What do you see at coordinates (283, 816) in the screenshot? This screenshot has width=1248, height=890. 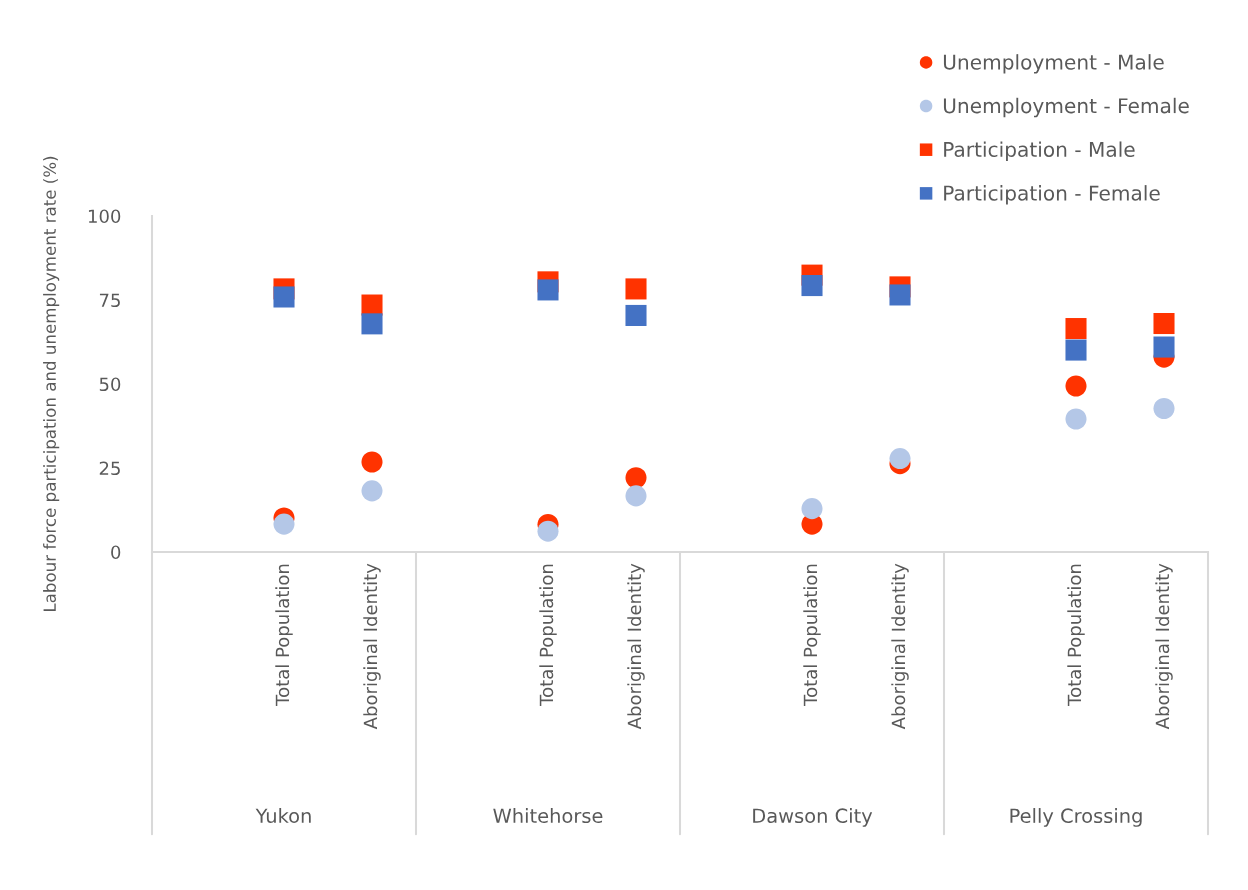 I see `text: Yukon` at bounding box center [283, 816].